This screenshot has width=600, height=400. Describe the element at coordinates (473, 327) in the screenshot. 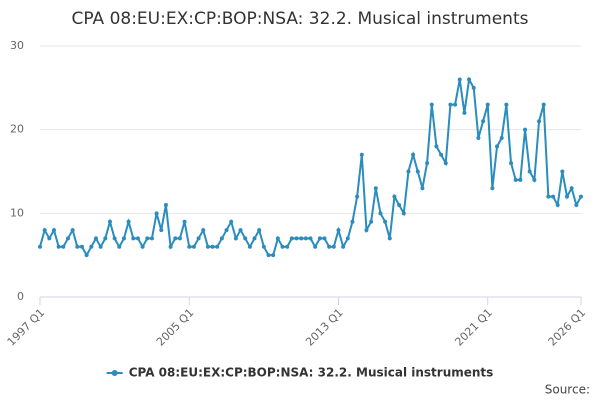

I see `x-tick-label: 2021 Q1` at that location.